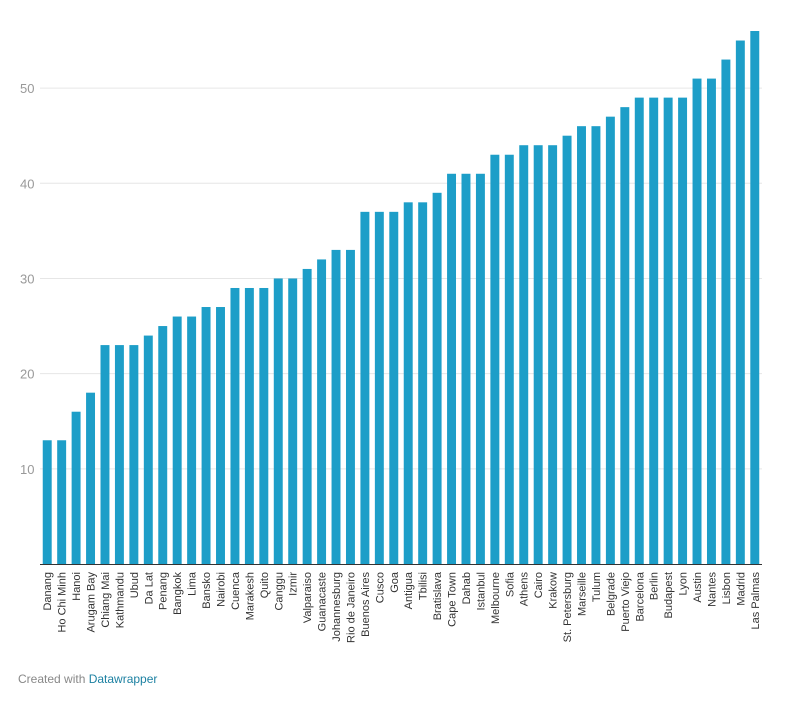  I want to click on x-tick-label: Johannesburg, so click(337, 607).